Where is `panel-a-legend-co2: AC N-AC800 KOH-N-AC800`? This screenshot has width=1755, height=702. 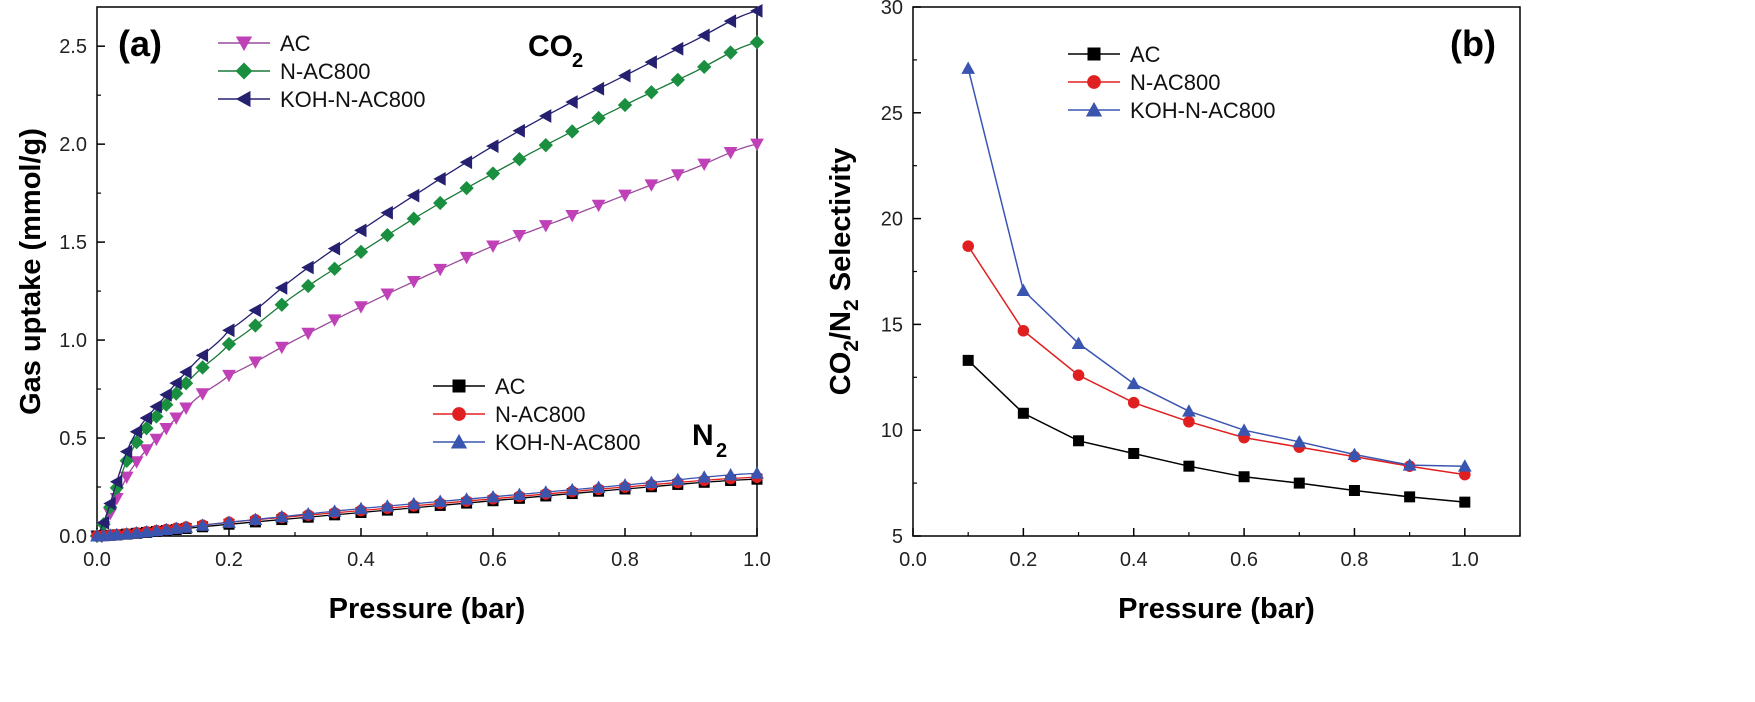
panel-a-legend-co2: AC N-AC800 KOH-N-AC800 is located at coordinates (321, 71).